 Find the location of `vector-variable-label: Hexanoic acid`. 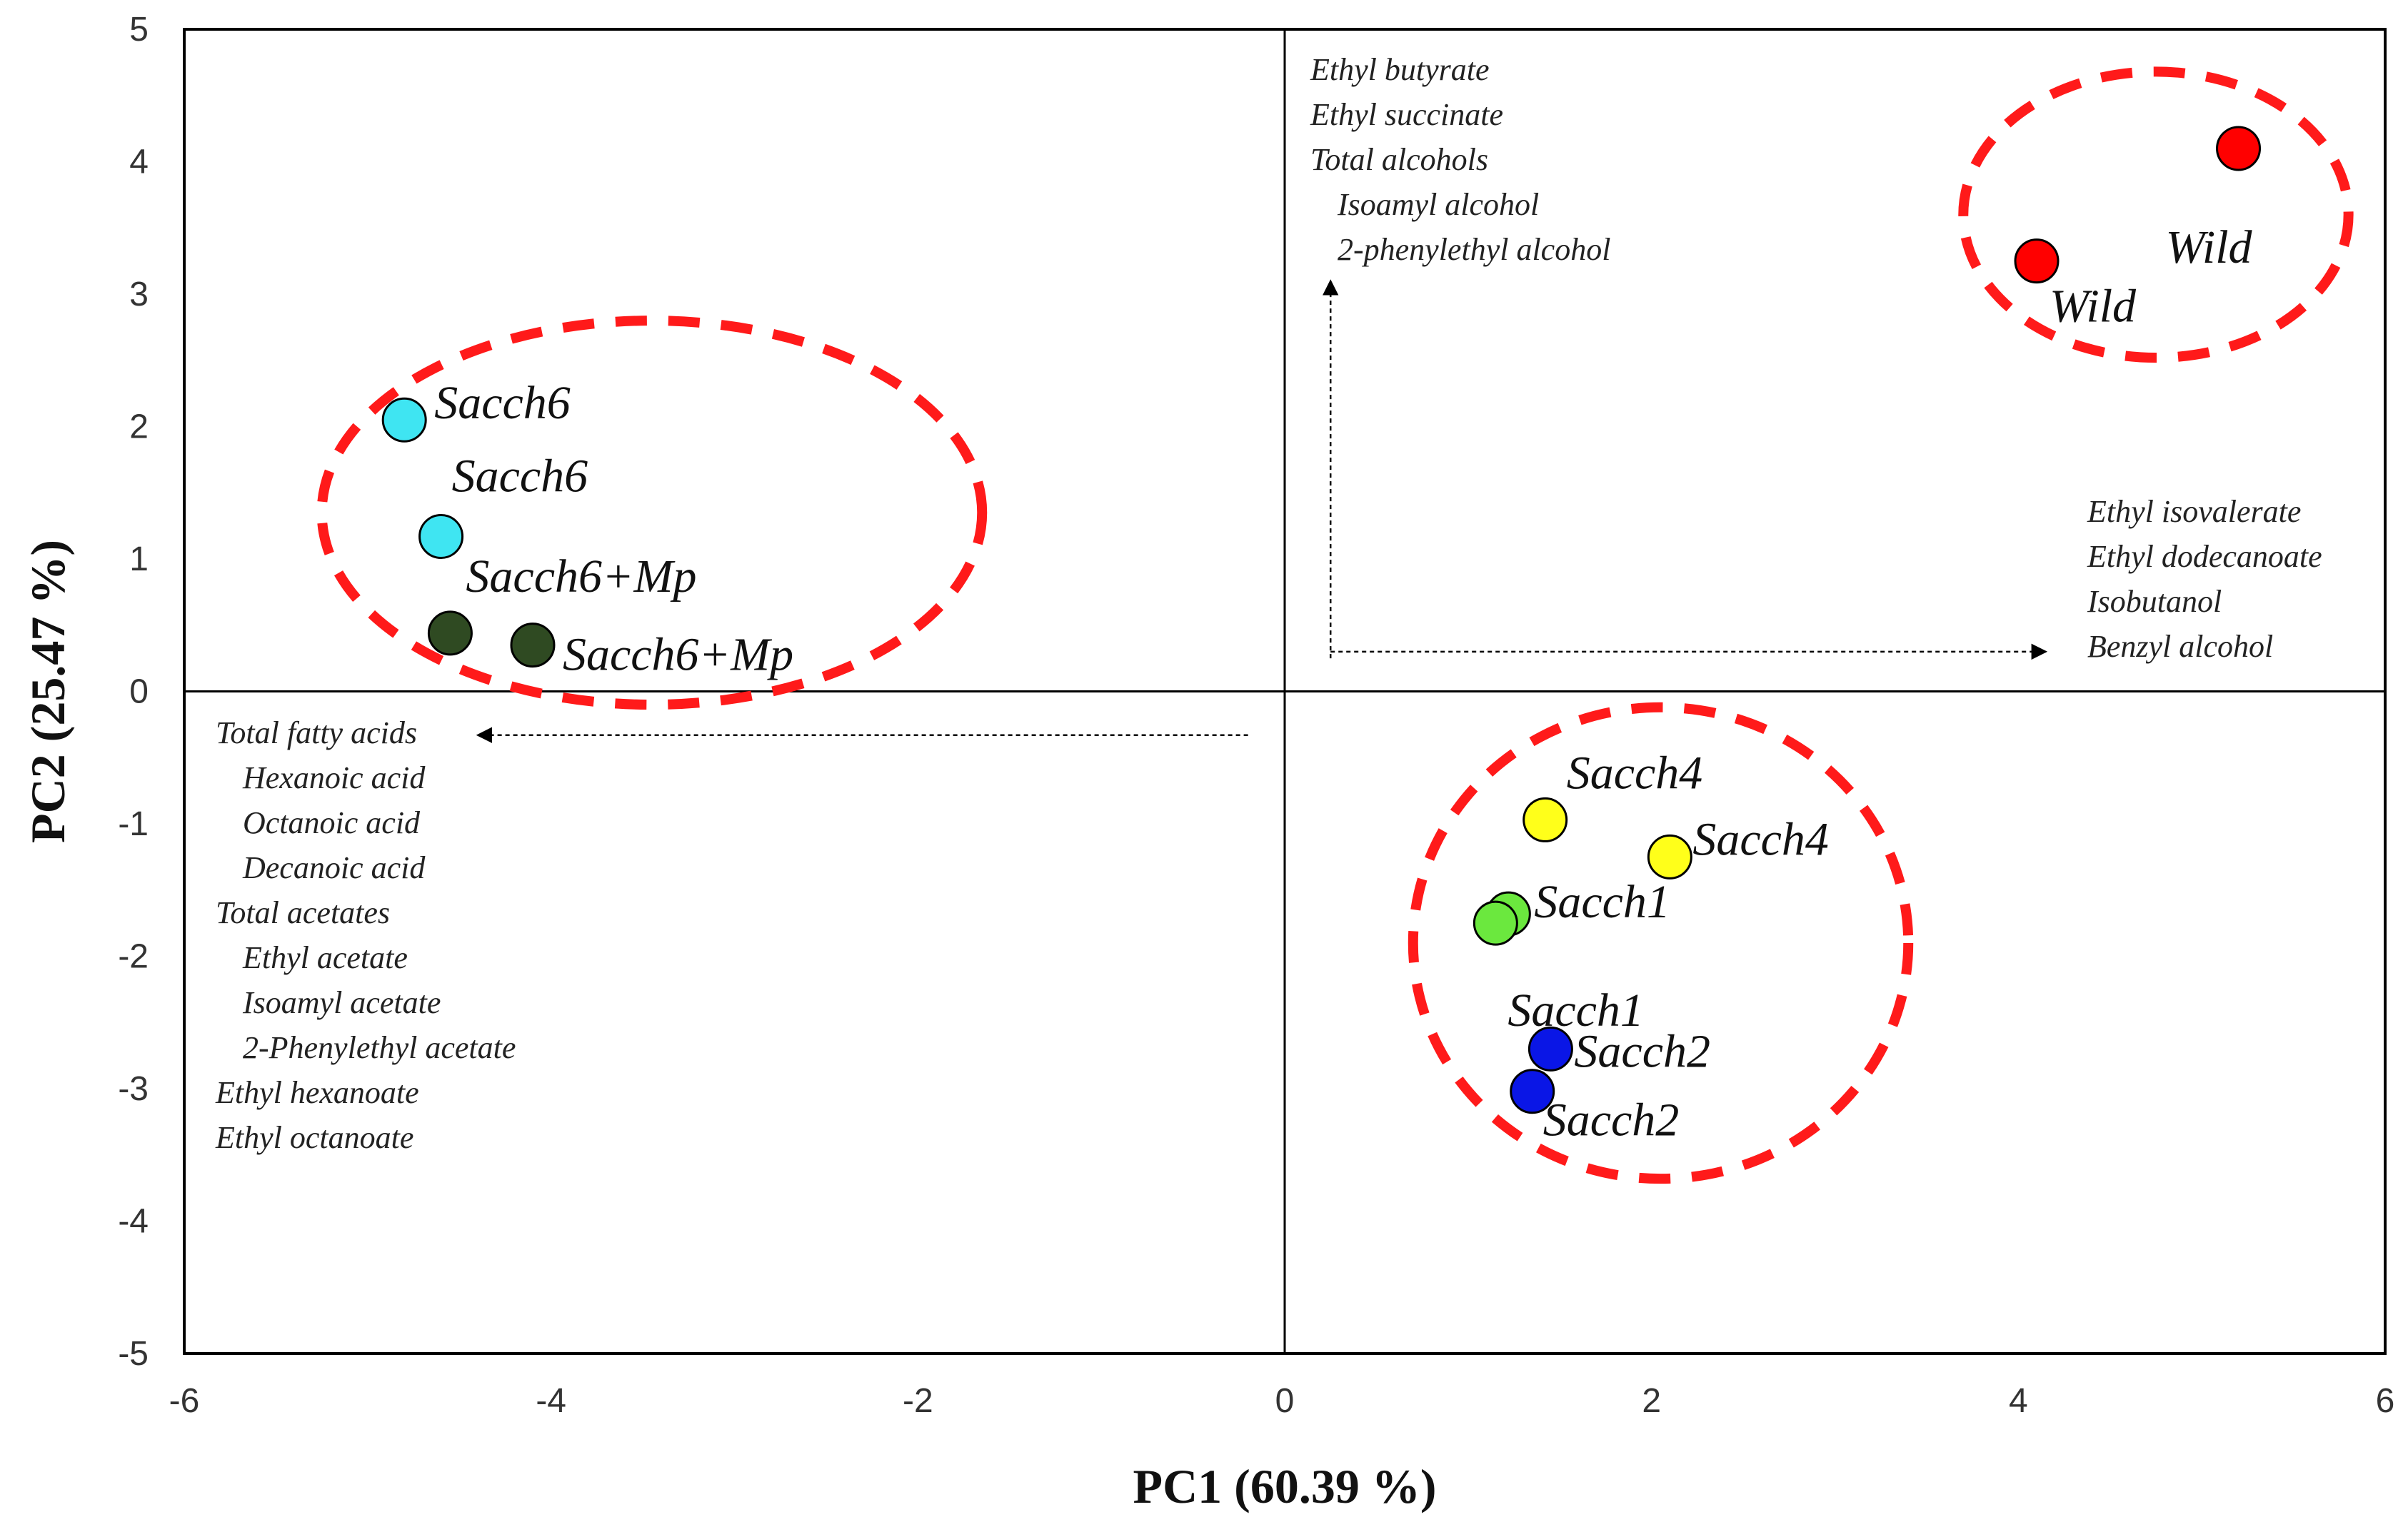

vector-variable-label: Hexanoic acid is located at coordinates (334, 777).